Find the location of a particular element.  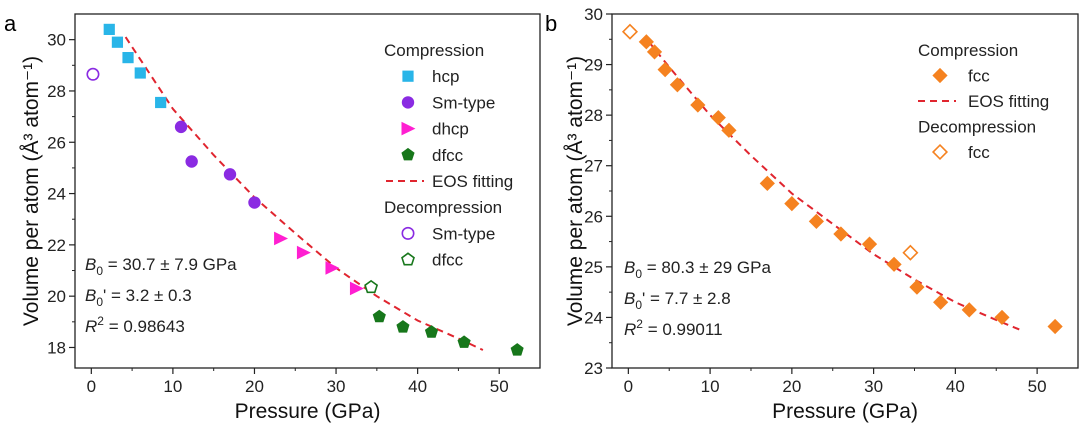

legend-label-sm-type: Sm-type is located at coordinates (463, 233).